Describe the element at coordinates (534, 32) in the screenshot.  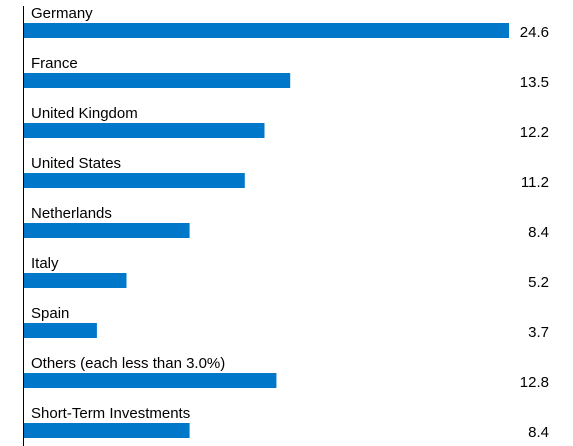
I see `value-label: 24.6` at that location.